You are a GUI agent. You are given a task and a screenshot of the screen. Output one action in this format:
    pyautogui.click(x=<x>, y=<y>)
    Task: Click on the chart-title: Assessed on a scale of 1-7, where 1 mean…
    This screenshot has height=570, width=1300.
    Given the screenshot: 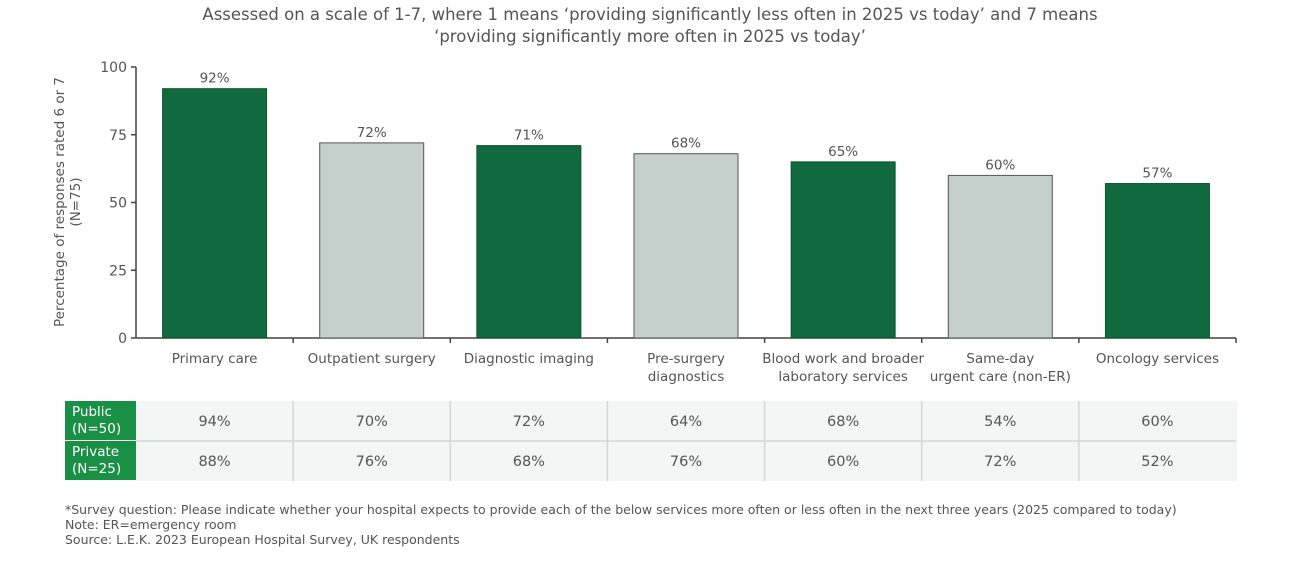 What is the action you would take?
    pyautogui.click(x=650, y=26)
    